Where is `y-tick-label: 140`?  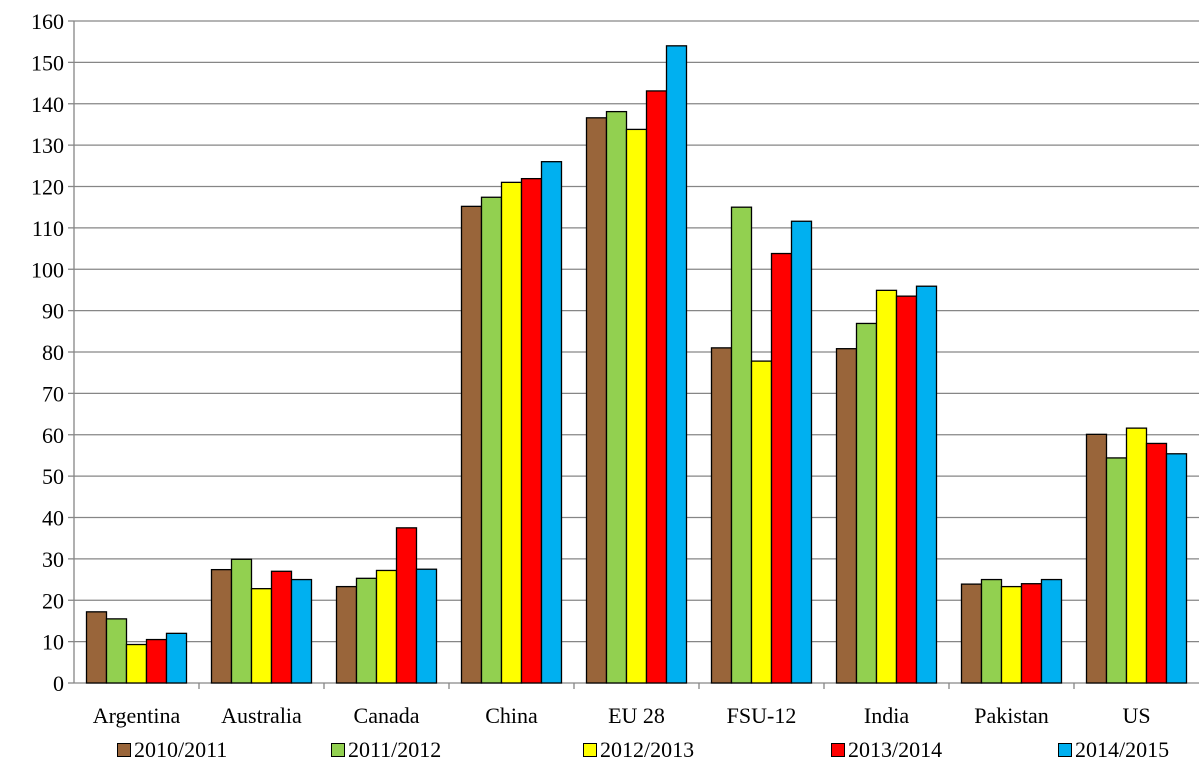 y-tick-label: 140 is located at coordinates (47, 104).